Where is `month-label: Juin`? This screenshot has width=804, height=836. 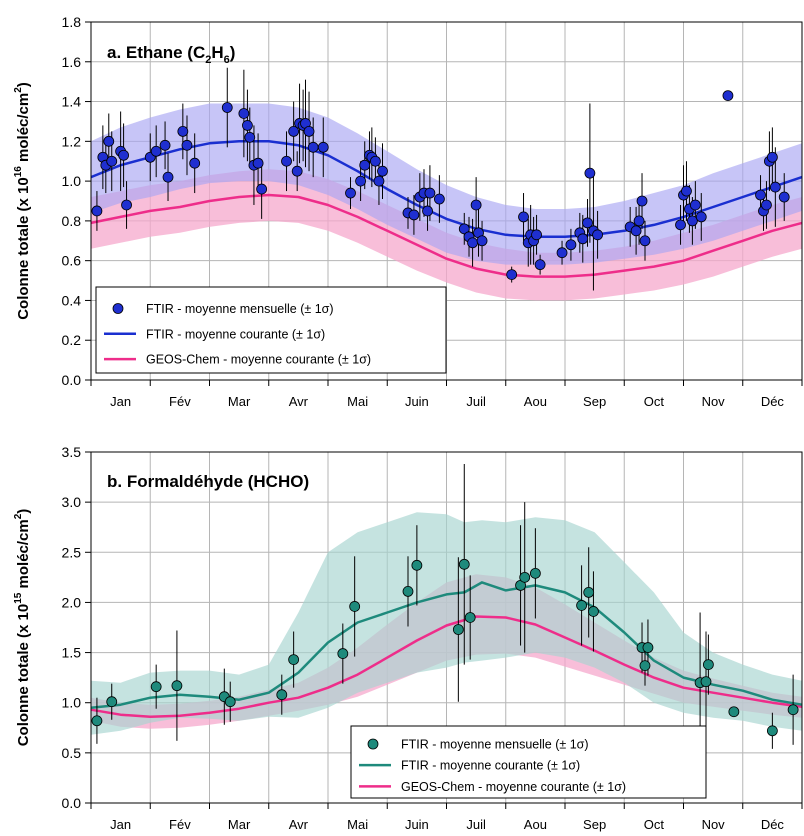 month-label: Juin is located at coordinates (417, 401).